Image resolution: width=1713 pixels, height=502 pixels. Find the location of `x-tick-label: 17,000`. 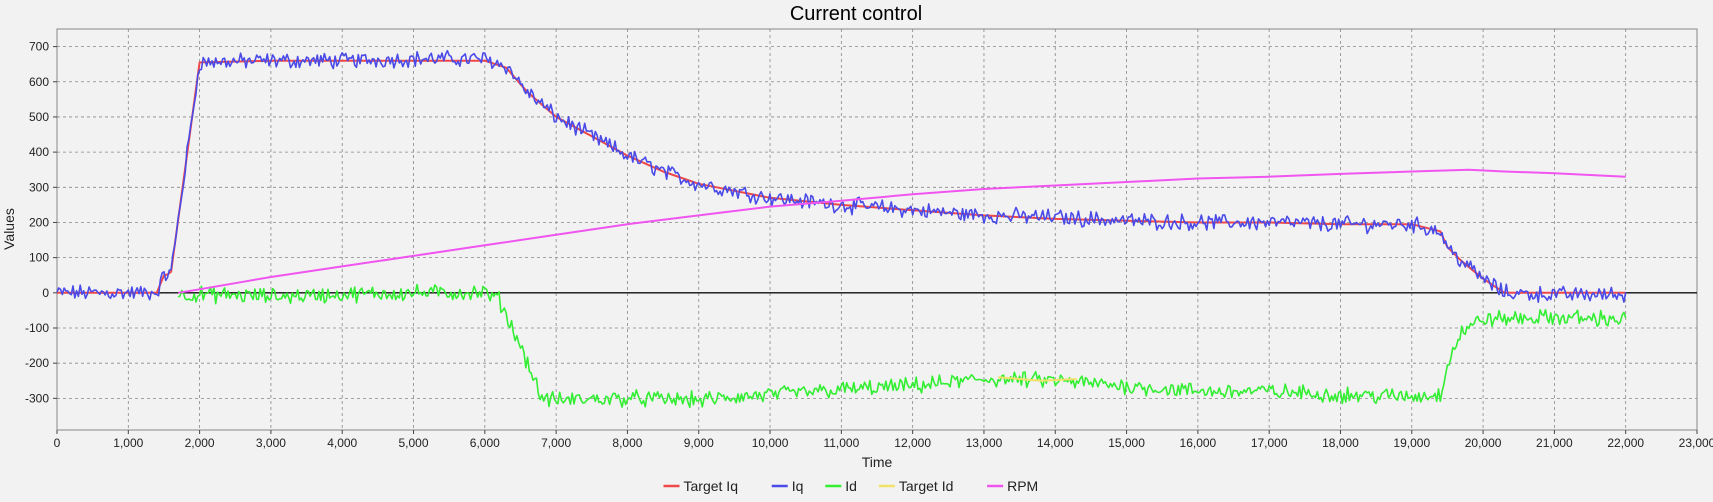

x-tick-label: 17,000 is located at coordinates (1269, 443).